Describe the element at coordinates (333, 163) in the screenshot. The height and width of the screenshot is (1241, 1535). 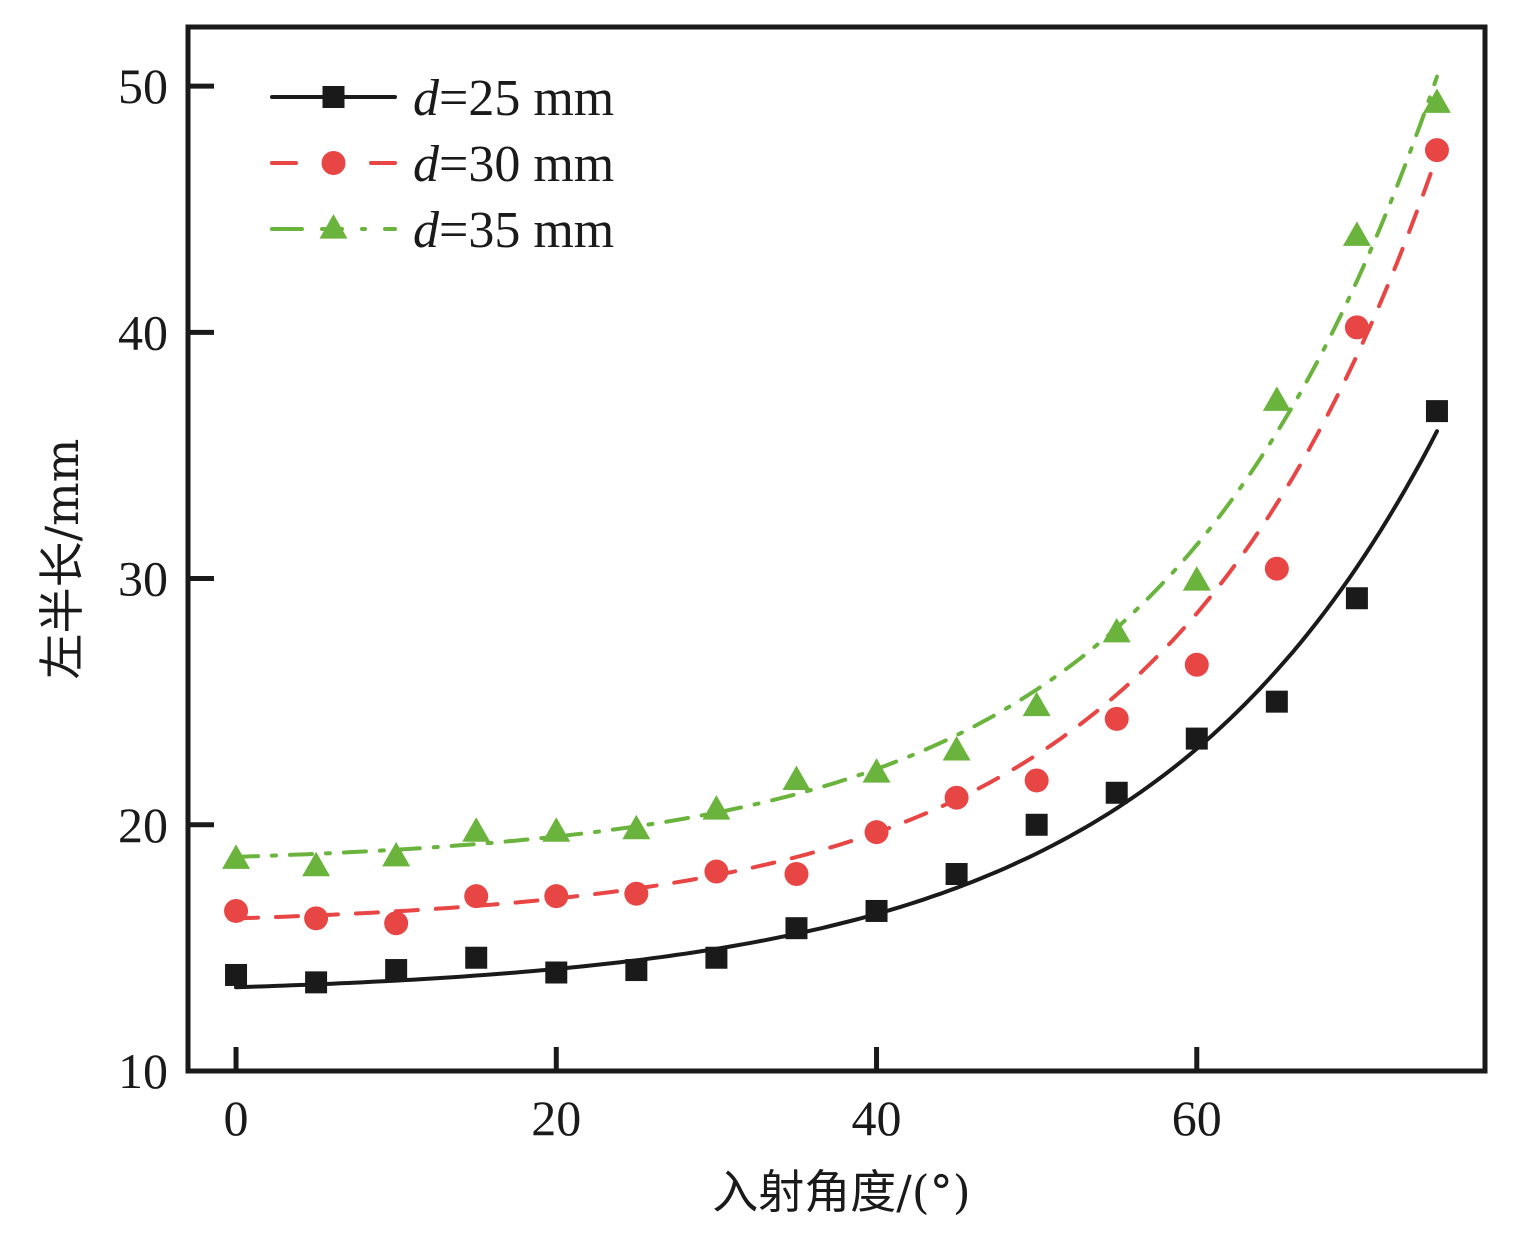
I see `legend-marker-circle` at that location.